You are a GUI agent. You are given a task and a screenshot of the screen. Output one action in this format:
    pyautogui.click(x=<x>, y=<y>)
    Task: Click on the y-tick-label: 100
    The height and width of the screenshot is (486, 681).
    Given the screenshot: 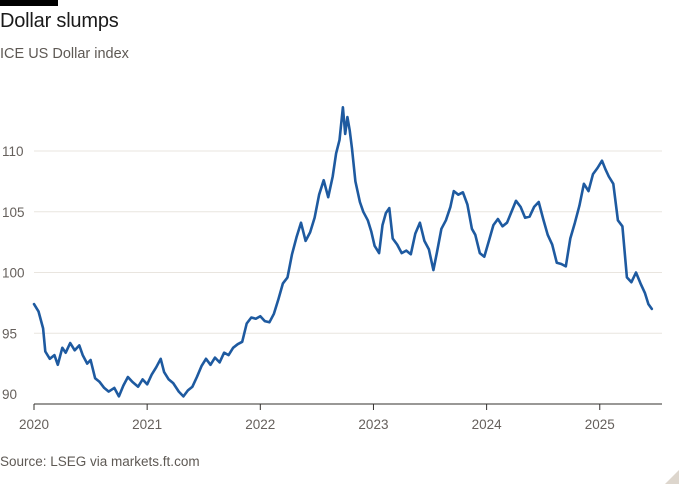 What is the action you would take?
    pyautogui.click(x=13, y=273)
    